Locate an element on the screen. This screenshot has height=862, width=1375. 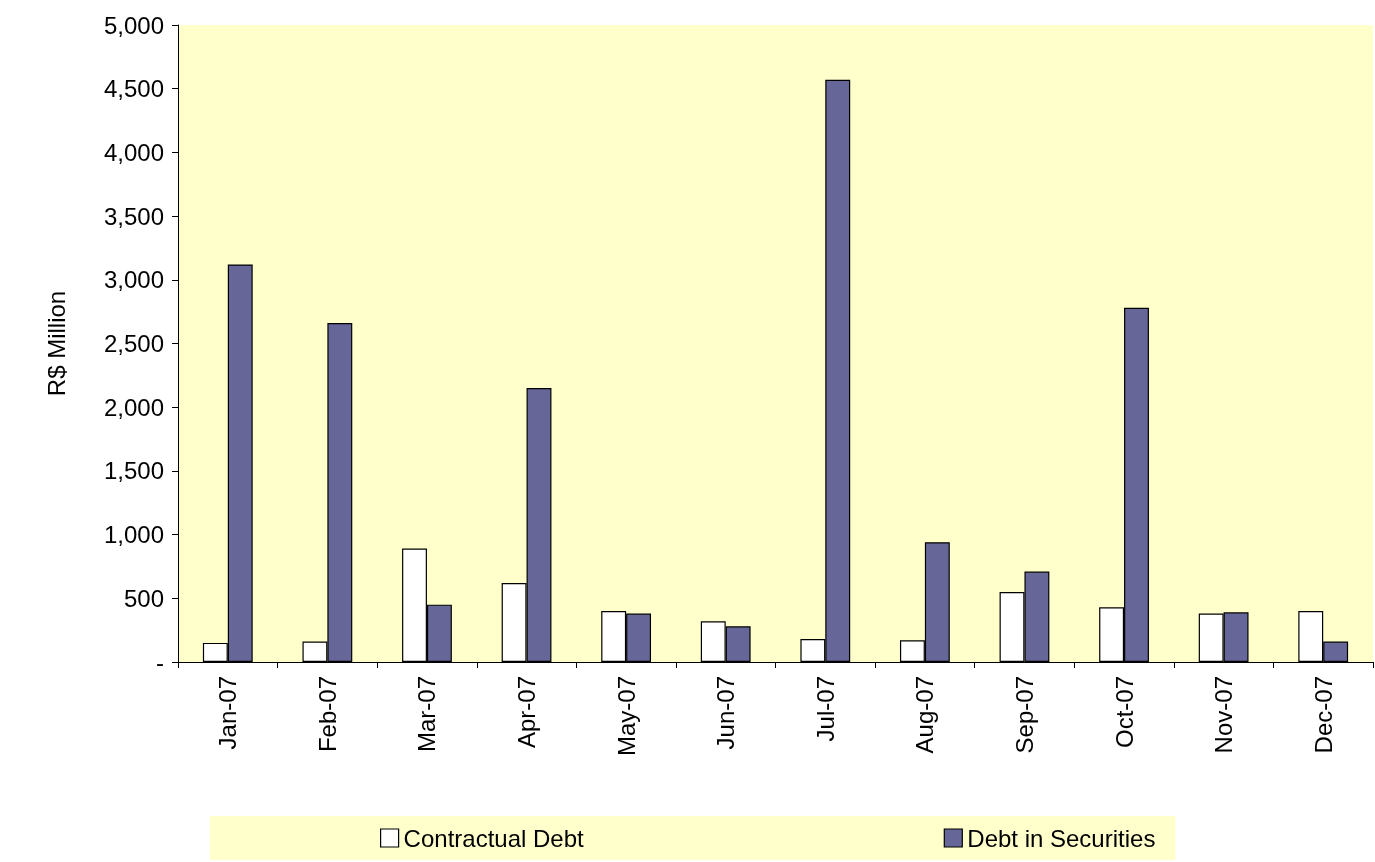
y-tick-label: 1,000 is located at coordinates (133, 535).